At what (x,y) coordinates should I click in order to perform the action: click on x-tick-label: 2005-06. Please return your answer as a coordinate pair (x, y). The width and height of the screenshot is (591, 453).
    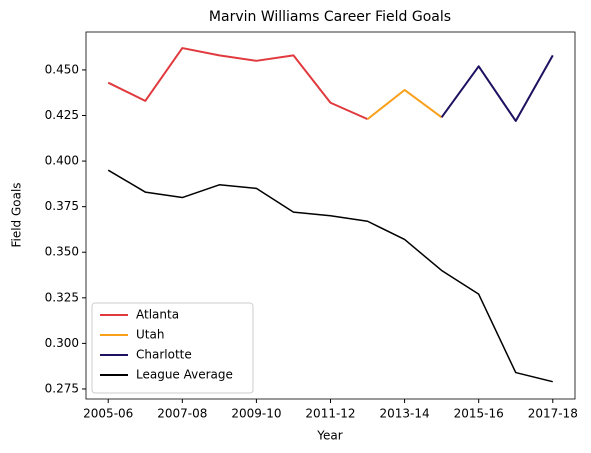
    Looking at the image, I should click on (108, 414).